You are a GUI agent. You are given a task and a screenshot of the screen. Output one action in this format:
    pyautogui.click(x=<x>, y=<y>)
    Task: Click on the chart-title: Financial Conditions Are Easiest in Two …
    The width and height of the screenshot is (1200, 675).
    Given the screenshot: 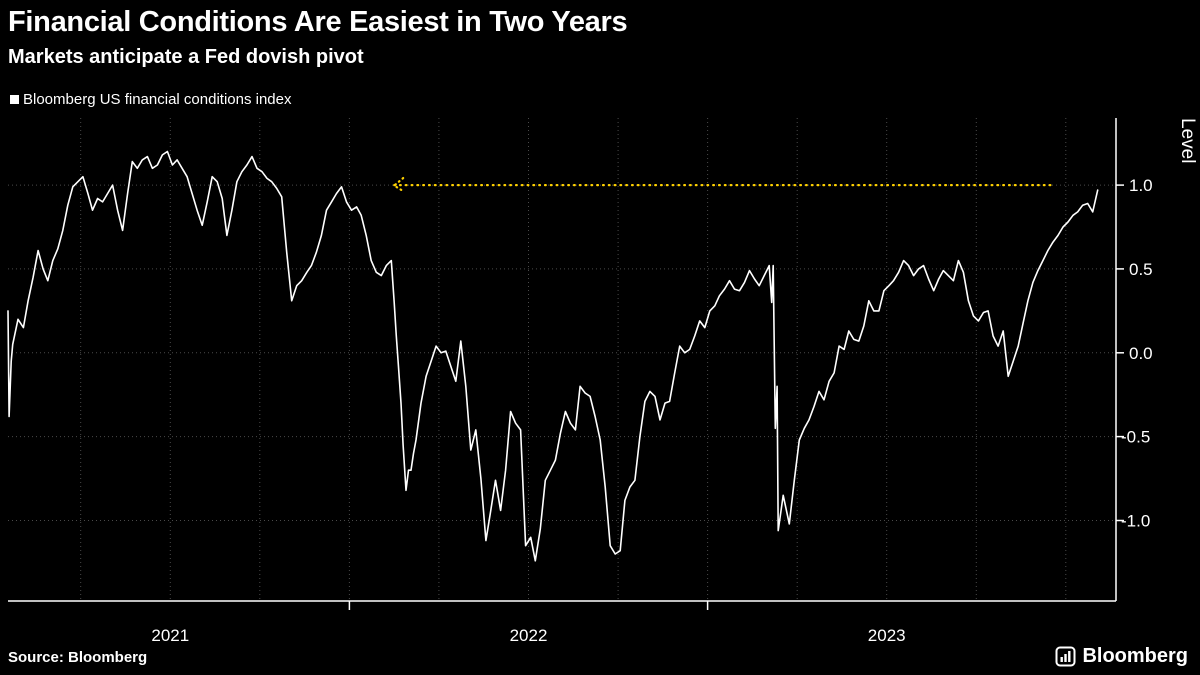 What is the action you would take?
    pyautogui.click(x=318, y=22)
    